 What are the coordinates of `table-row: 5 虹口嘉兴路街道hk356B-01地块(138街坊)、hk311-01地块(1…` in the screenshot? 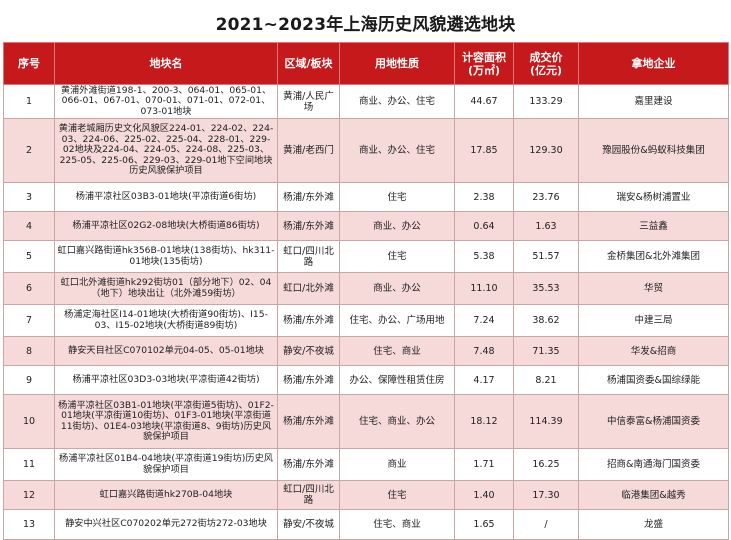 It's located at (366, 256).